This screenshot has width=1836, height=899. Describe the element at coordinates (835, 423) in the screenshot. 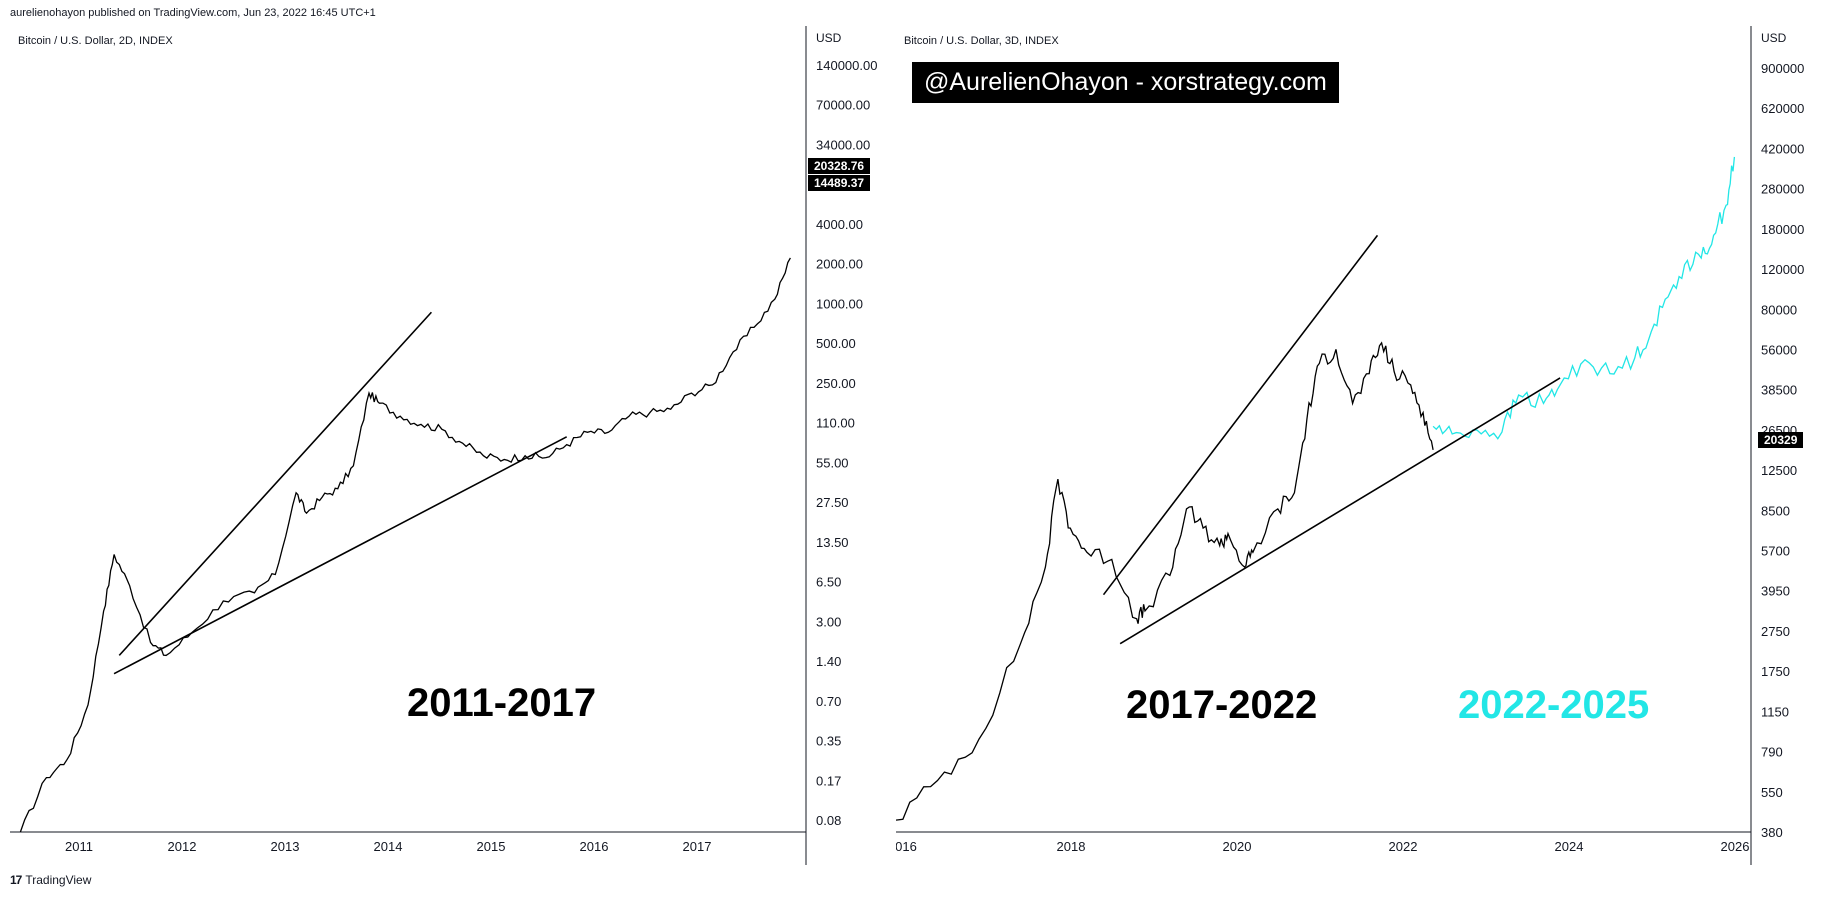

I see `left-y-tick-label: 110.00` at that location.